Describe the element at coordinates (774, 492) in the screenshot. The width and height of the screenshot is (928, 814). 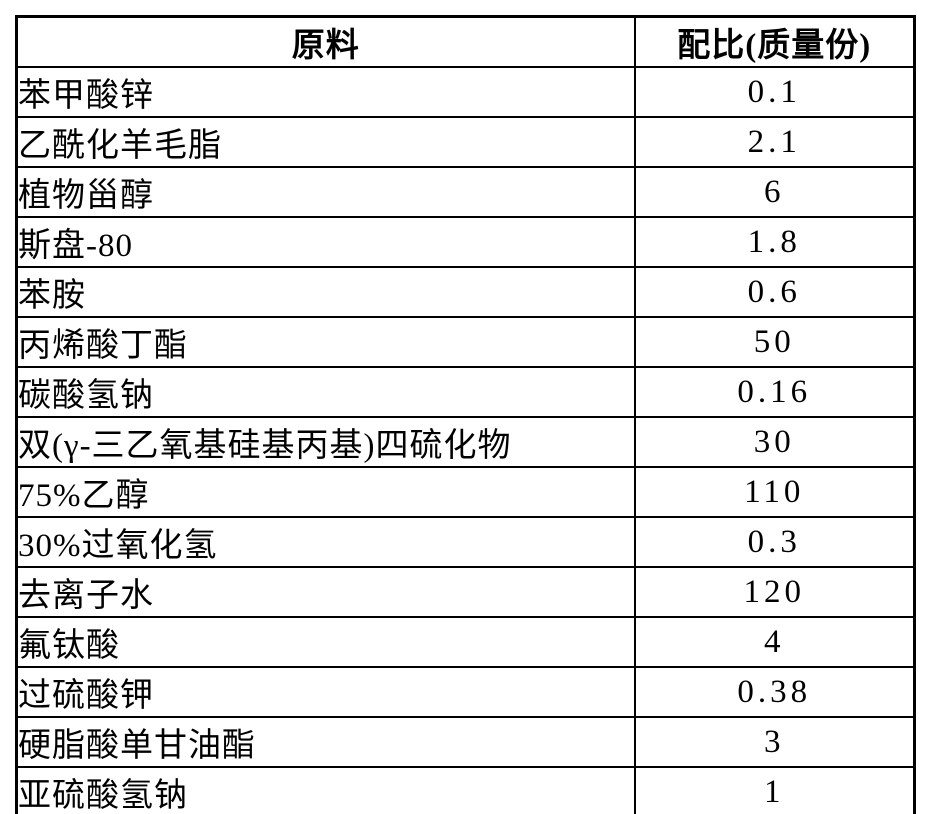
I see `ratio-cell: 110` at that location.